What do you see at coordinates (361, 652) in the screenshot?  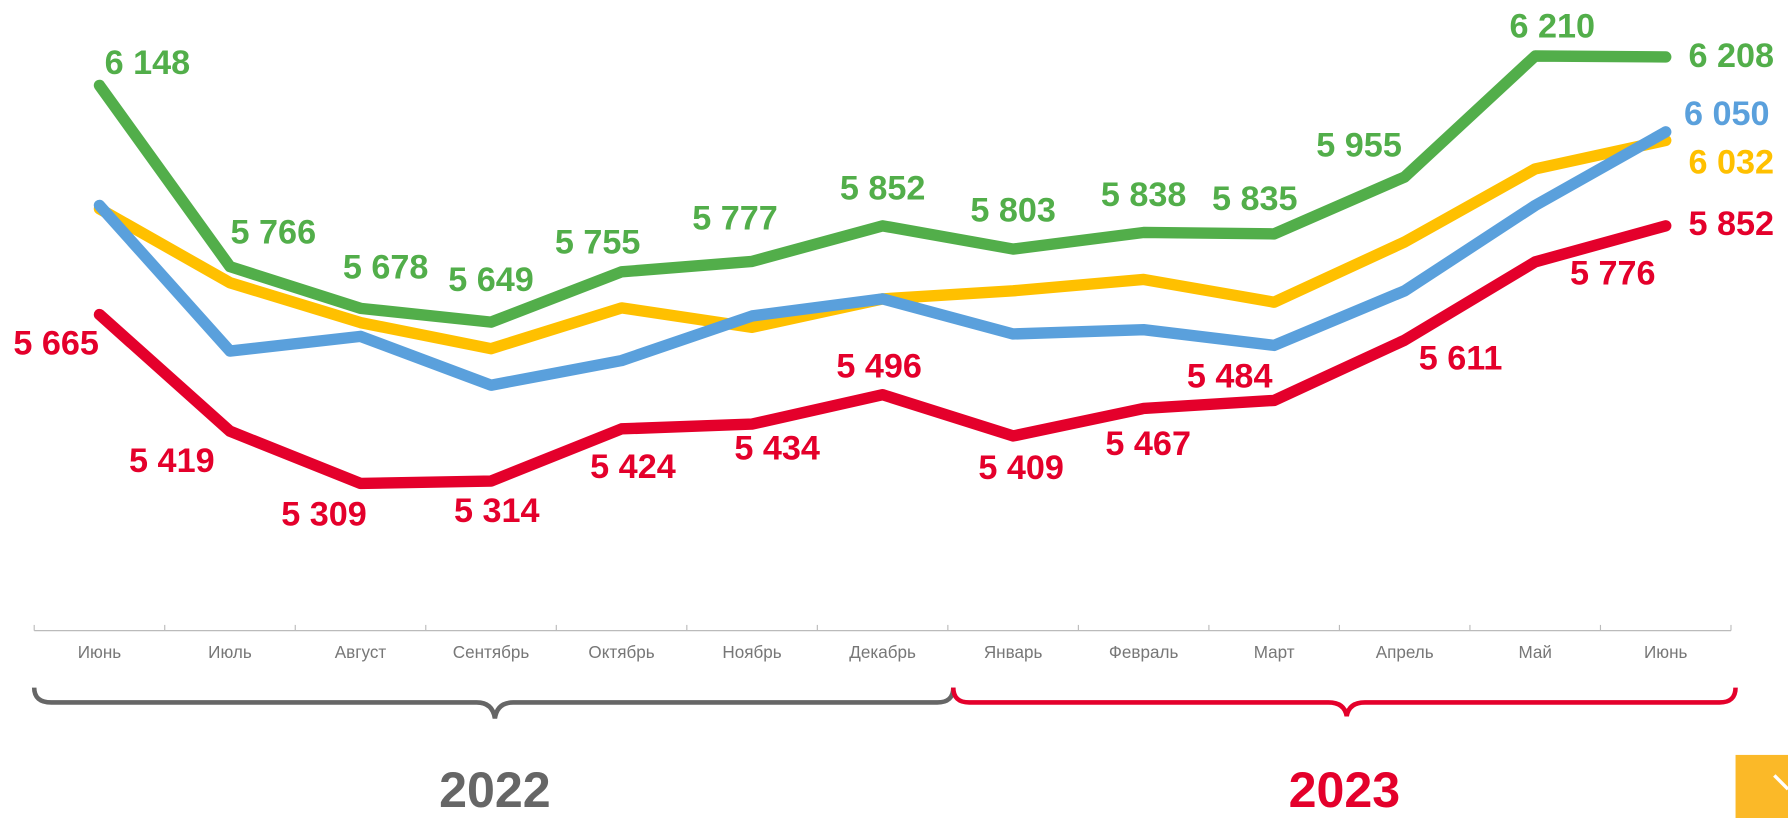 I see `x-tick-label: Август` at bounding box center [361, 652].